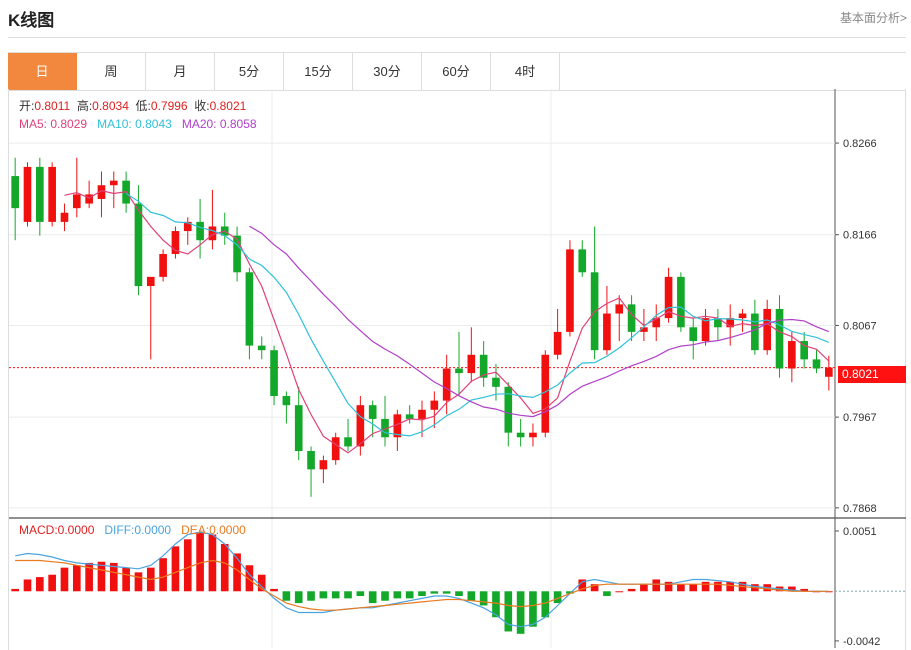 The width and height of the screenshot is (911, 650). What do you see at coordinates (860, 532) in the screenshot?
I see `macd-tick-label: 0.0051` at bounding box center [860, 532].